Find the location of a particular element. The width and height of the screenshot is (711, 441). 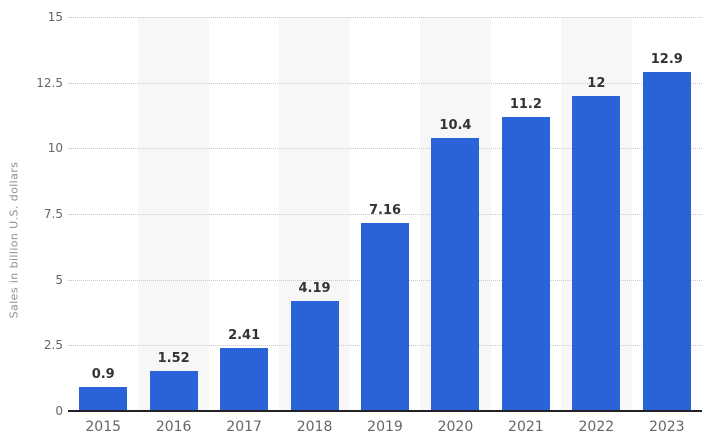

bar-2021 is located at coordinates (525, 263).